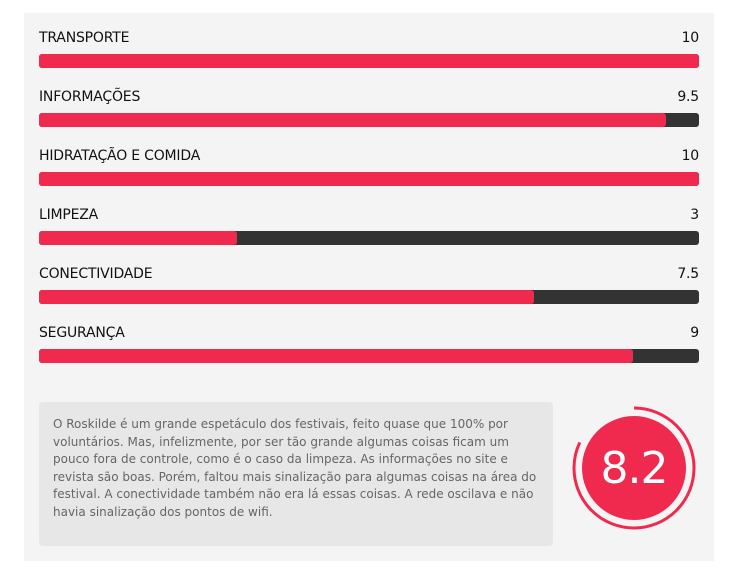 The width and height of the screenshot is (731, 581). Describe the element at coordinates (688, 97) in the screenshot. I see `rating-score: 9.5` at that location.